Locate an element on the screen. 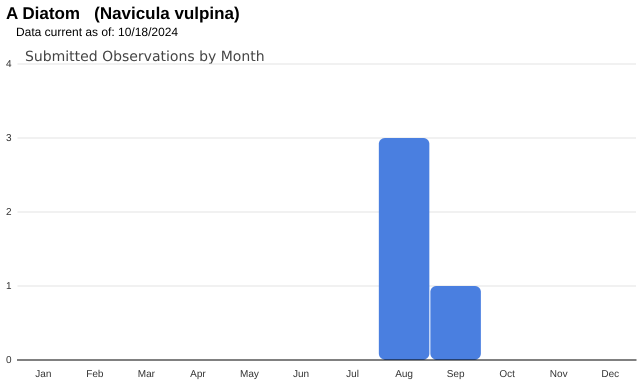 Image resolution: width=640 pixels, height=390 pixels. x-tick-label: Sep is located at coordinates (455, 374).